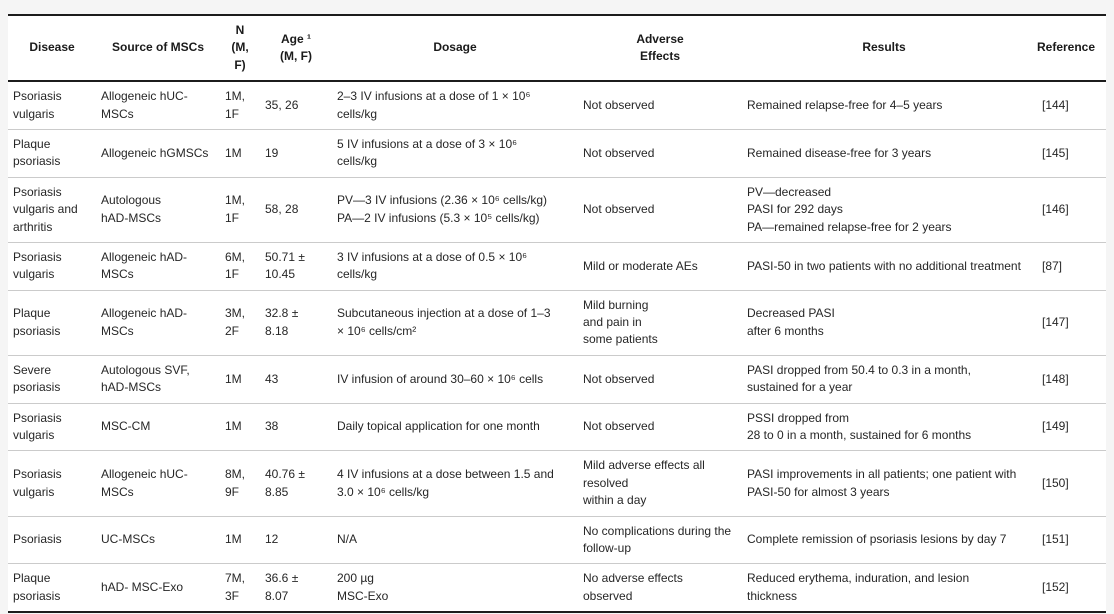  I want to click on cell-source: Autologous SVF, hAD-MSCs, so click(158, 379).